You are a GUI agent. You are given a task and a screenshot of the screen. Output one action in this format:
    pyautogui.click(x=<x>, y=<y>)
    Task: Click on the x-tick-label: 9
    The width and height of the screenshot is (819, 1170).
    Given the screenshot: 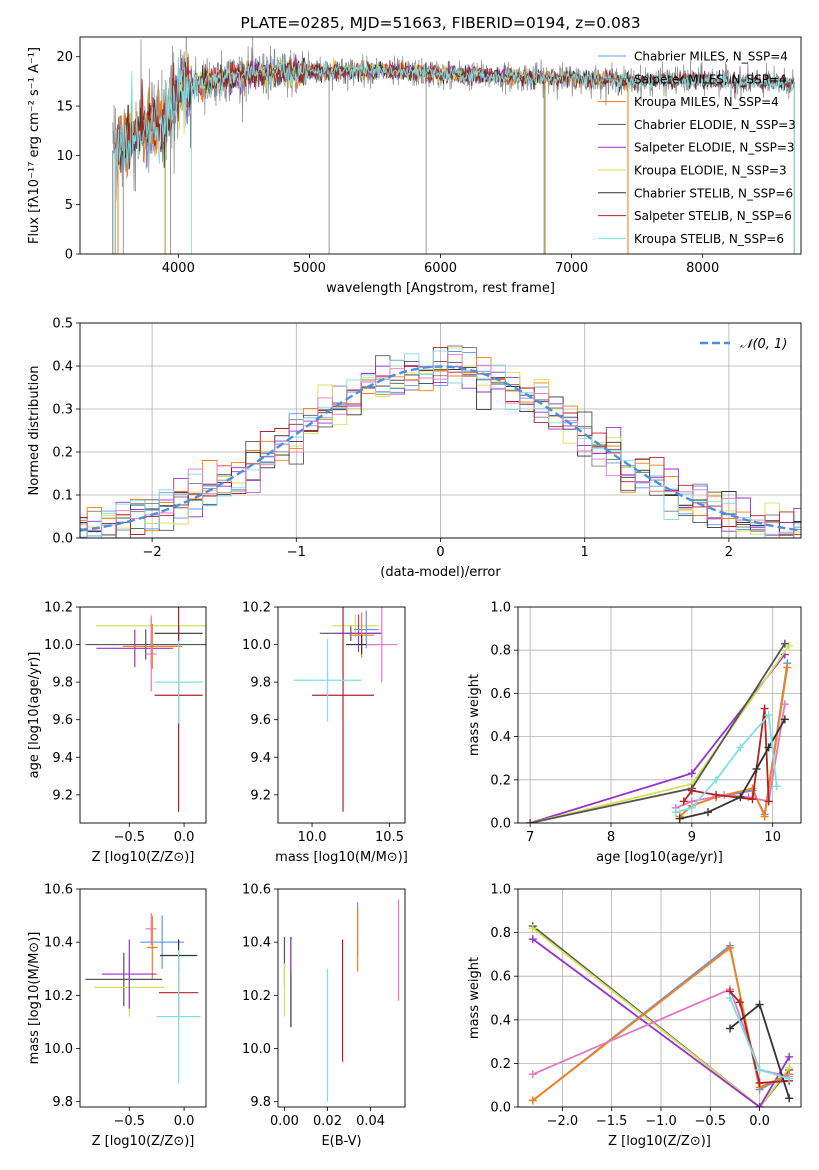 What is the action you would take?
    pyautogui.click(x=692, y=837)
    